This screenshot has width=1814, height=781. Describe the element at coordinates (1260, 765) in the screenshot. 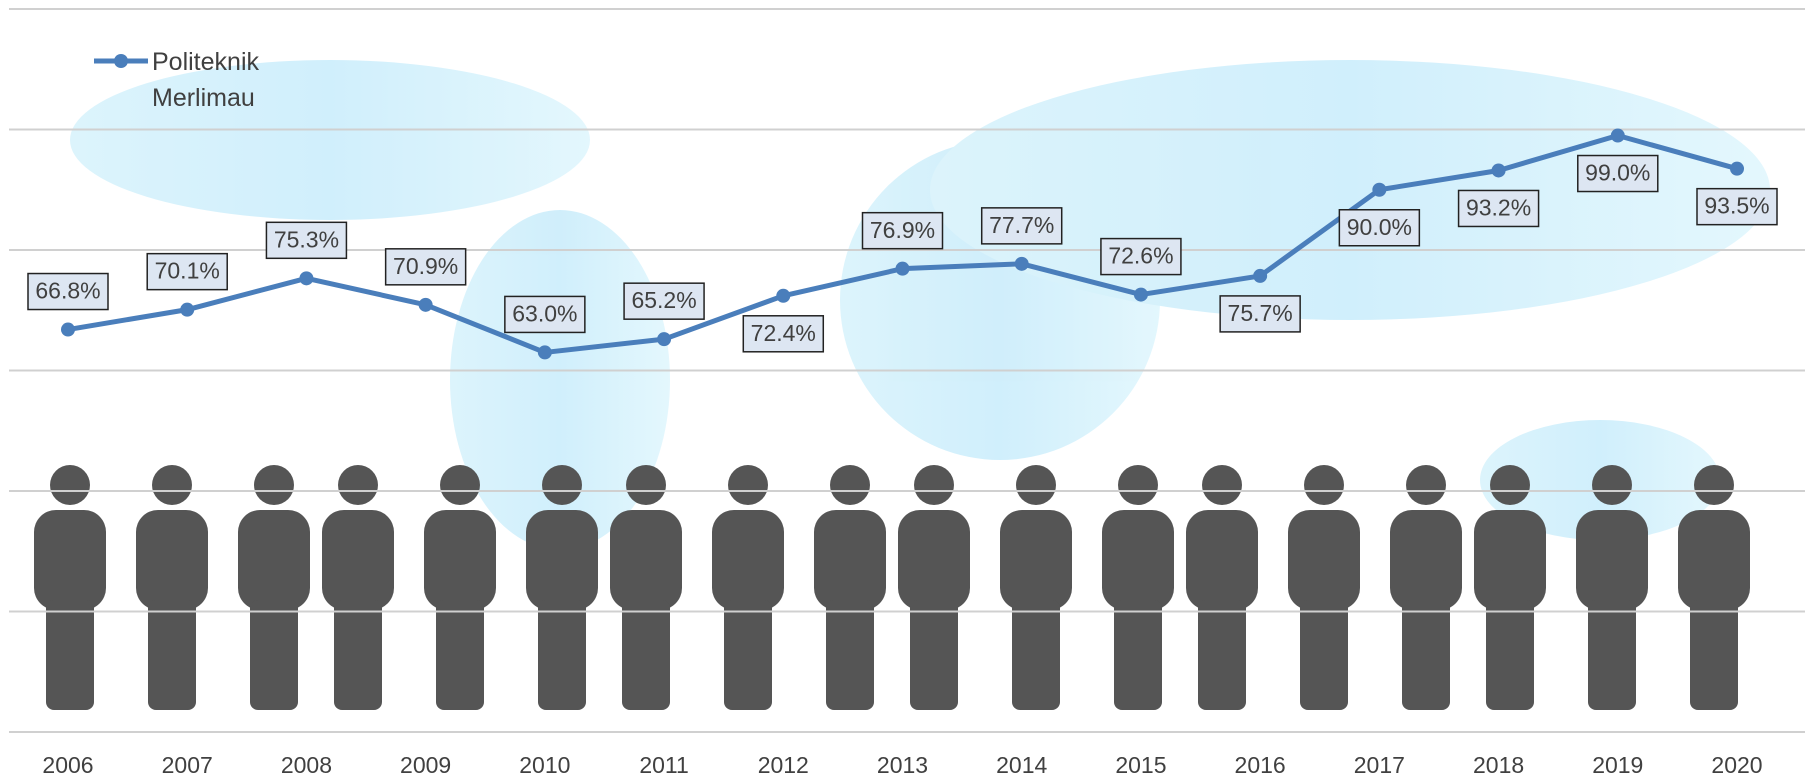

I see `x-tick-label: 2016` at that location.